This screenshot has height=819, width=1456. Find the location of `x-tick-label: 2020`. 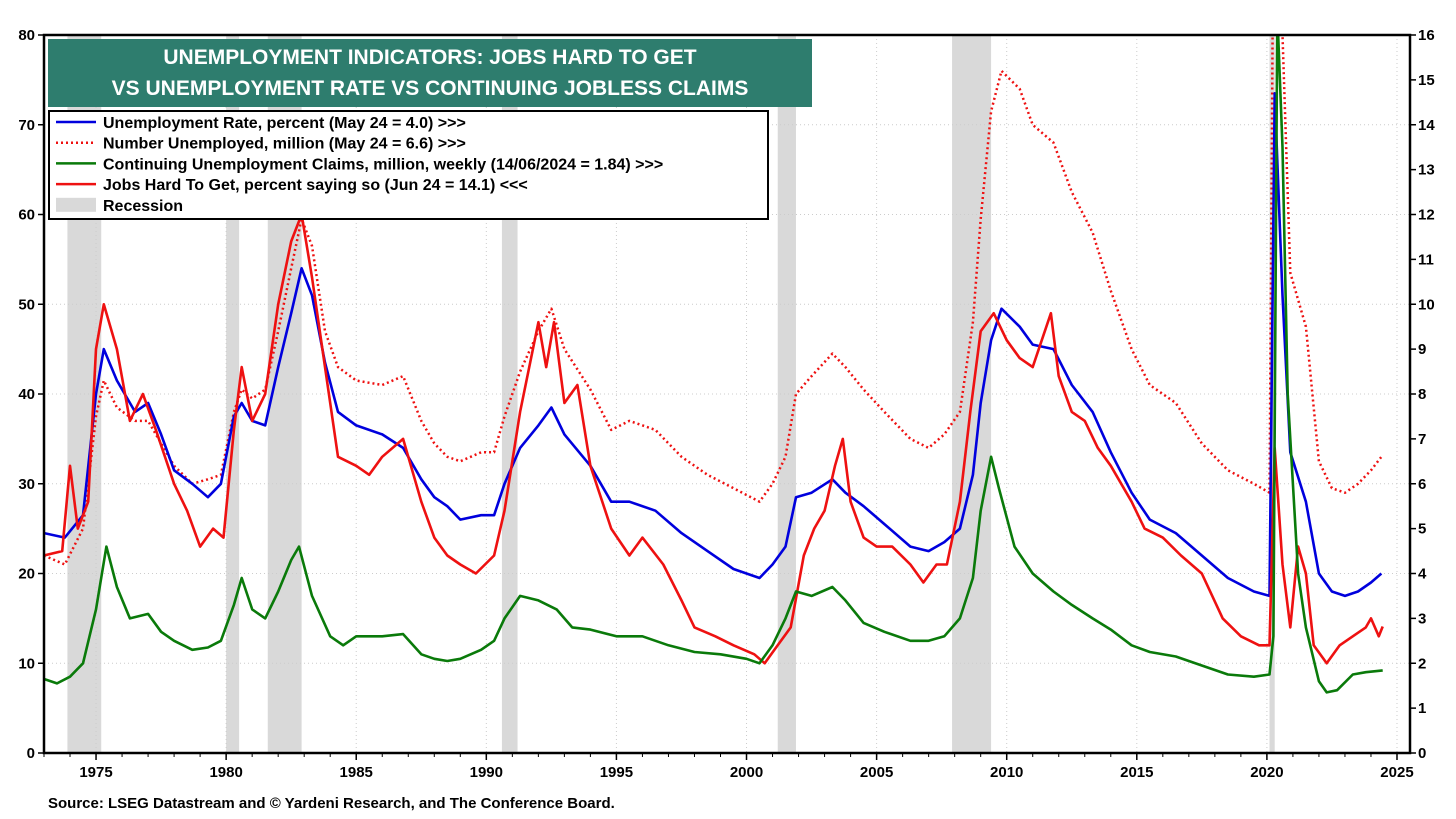

x-tick-label: 2020 is located at coordinates (1266, 772).